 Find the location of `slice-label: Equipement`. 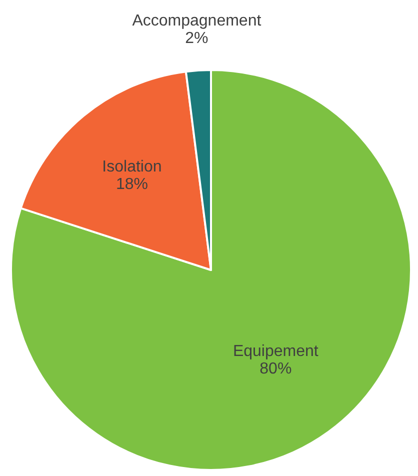

slice-label: Equipement is located at coordinates (275, 351).